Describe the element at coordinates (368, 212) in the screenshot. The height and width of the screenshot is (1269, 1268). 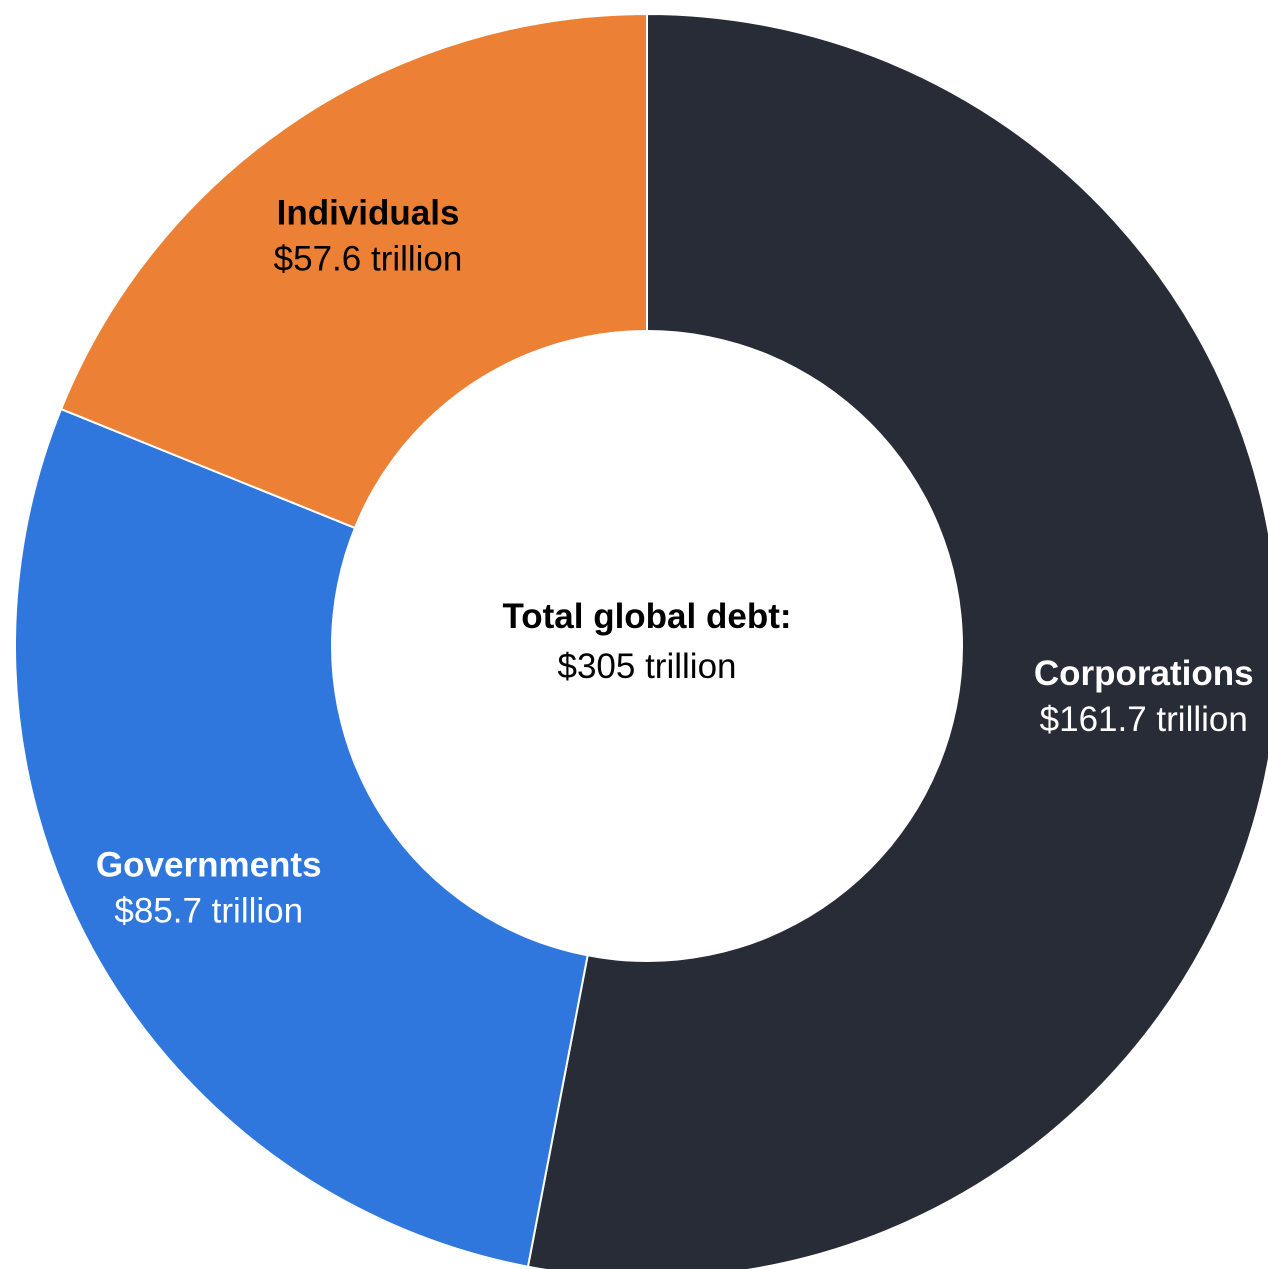
I see `slice-label-individuals: Individuals` at that location.